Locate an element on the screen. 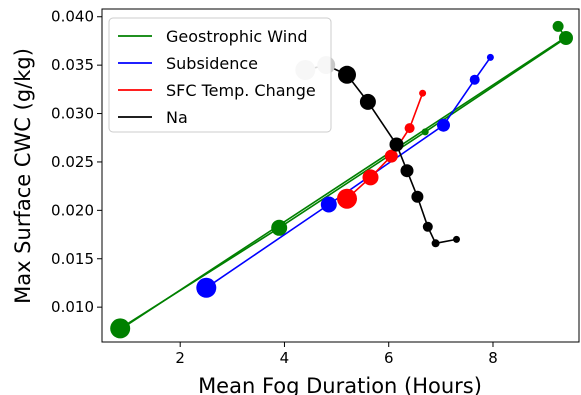 The image size is (581, 395). legend-label-na: Na is located at coordinates (177, 117).